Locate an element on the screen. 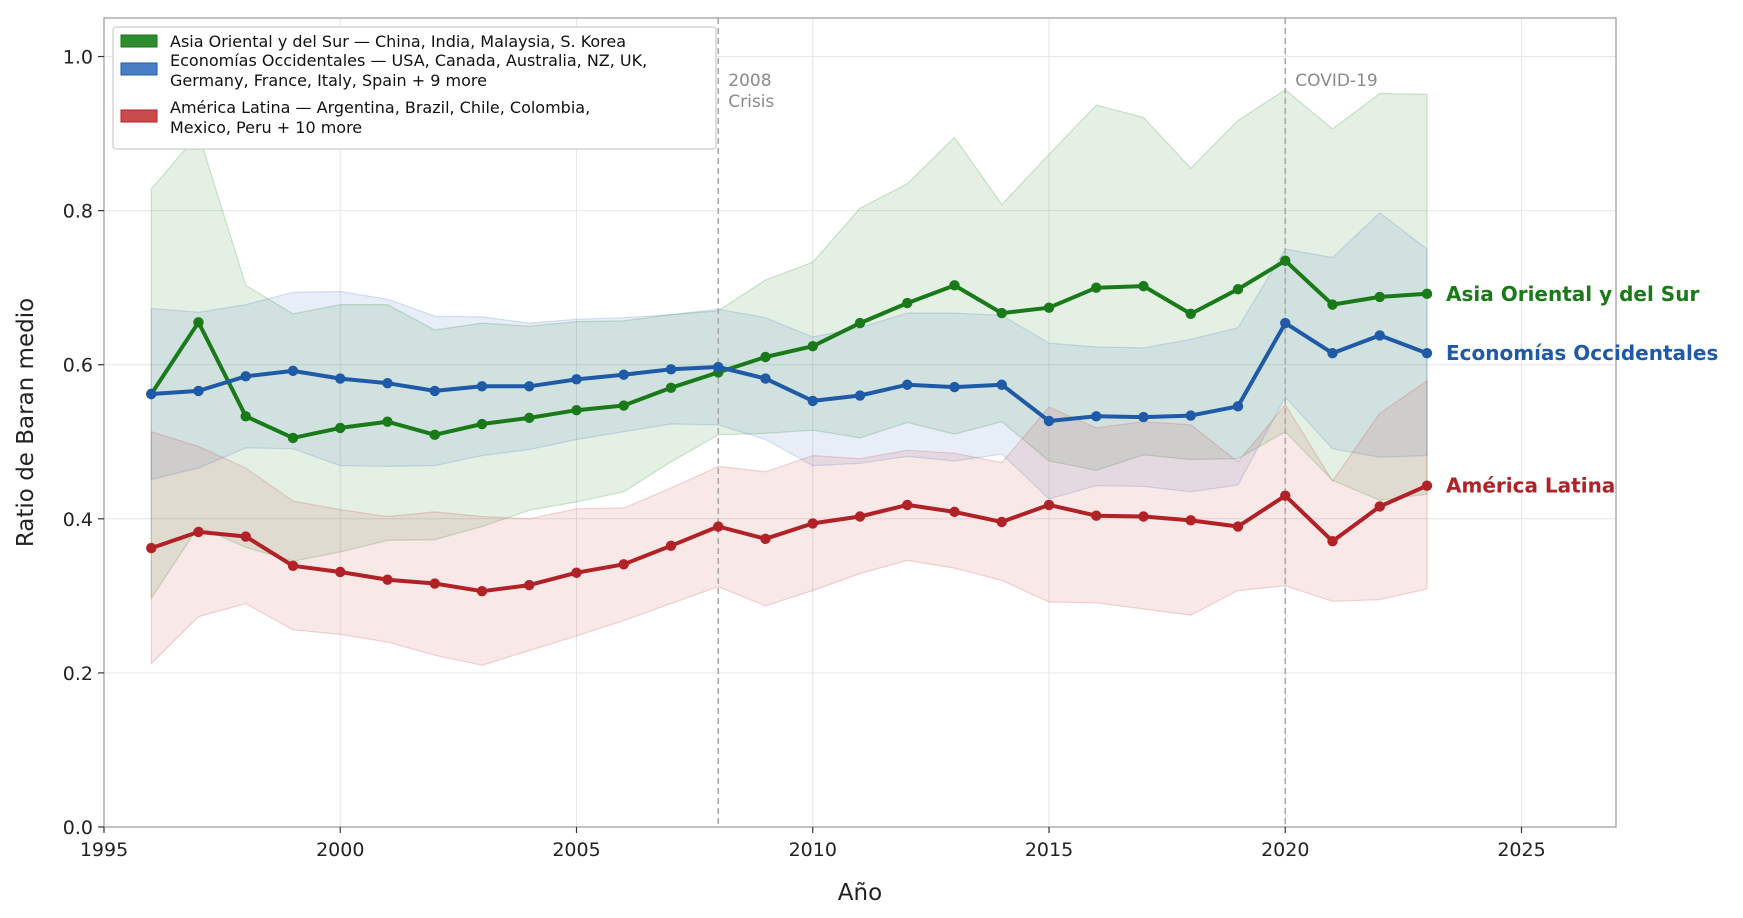 This screenshot has height=918, width=1743. event-label: Crisis is located at coordinates (751, 102).